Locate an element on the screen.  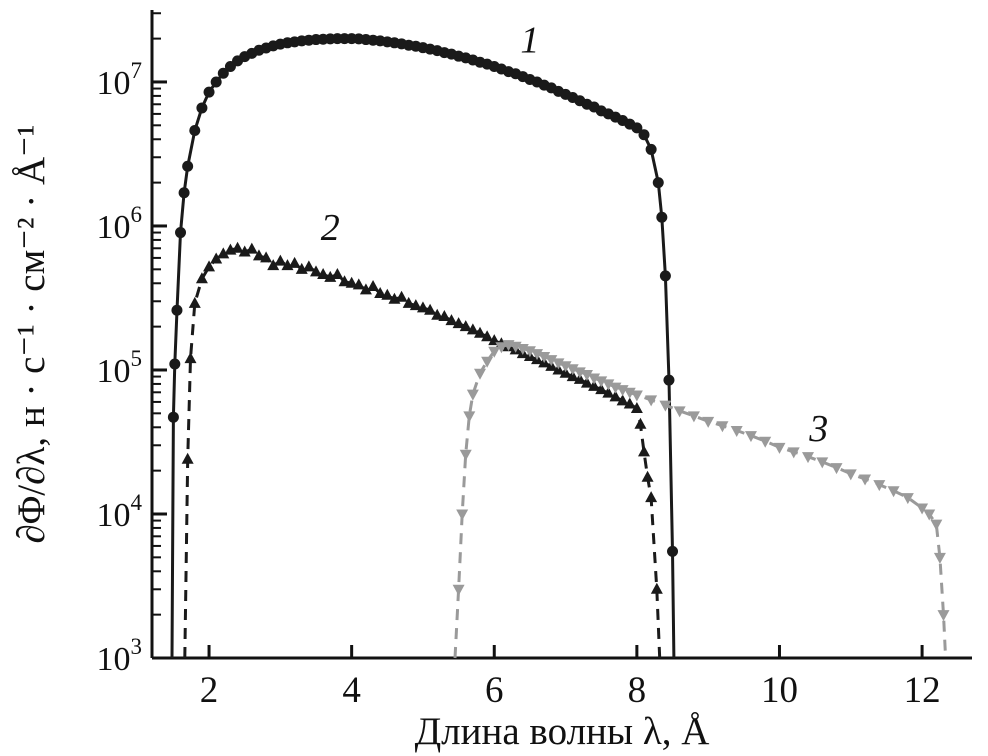
series-3-label: 3 is located at coordinates (818, 429).